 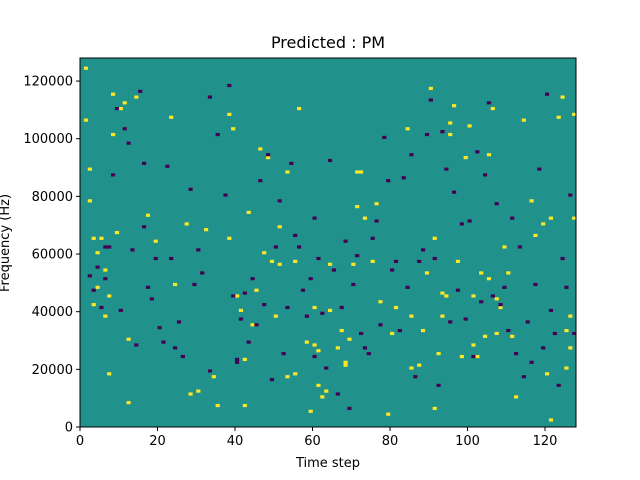 I want to click on chart-title: Predicted : PM, so click(x=328, y=42).